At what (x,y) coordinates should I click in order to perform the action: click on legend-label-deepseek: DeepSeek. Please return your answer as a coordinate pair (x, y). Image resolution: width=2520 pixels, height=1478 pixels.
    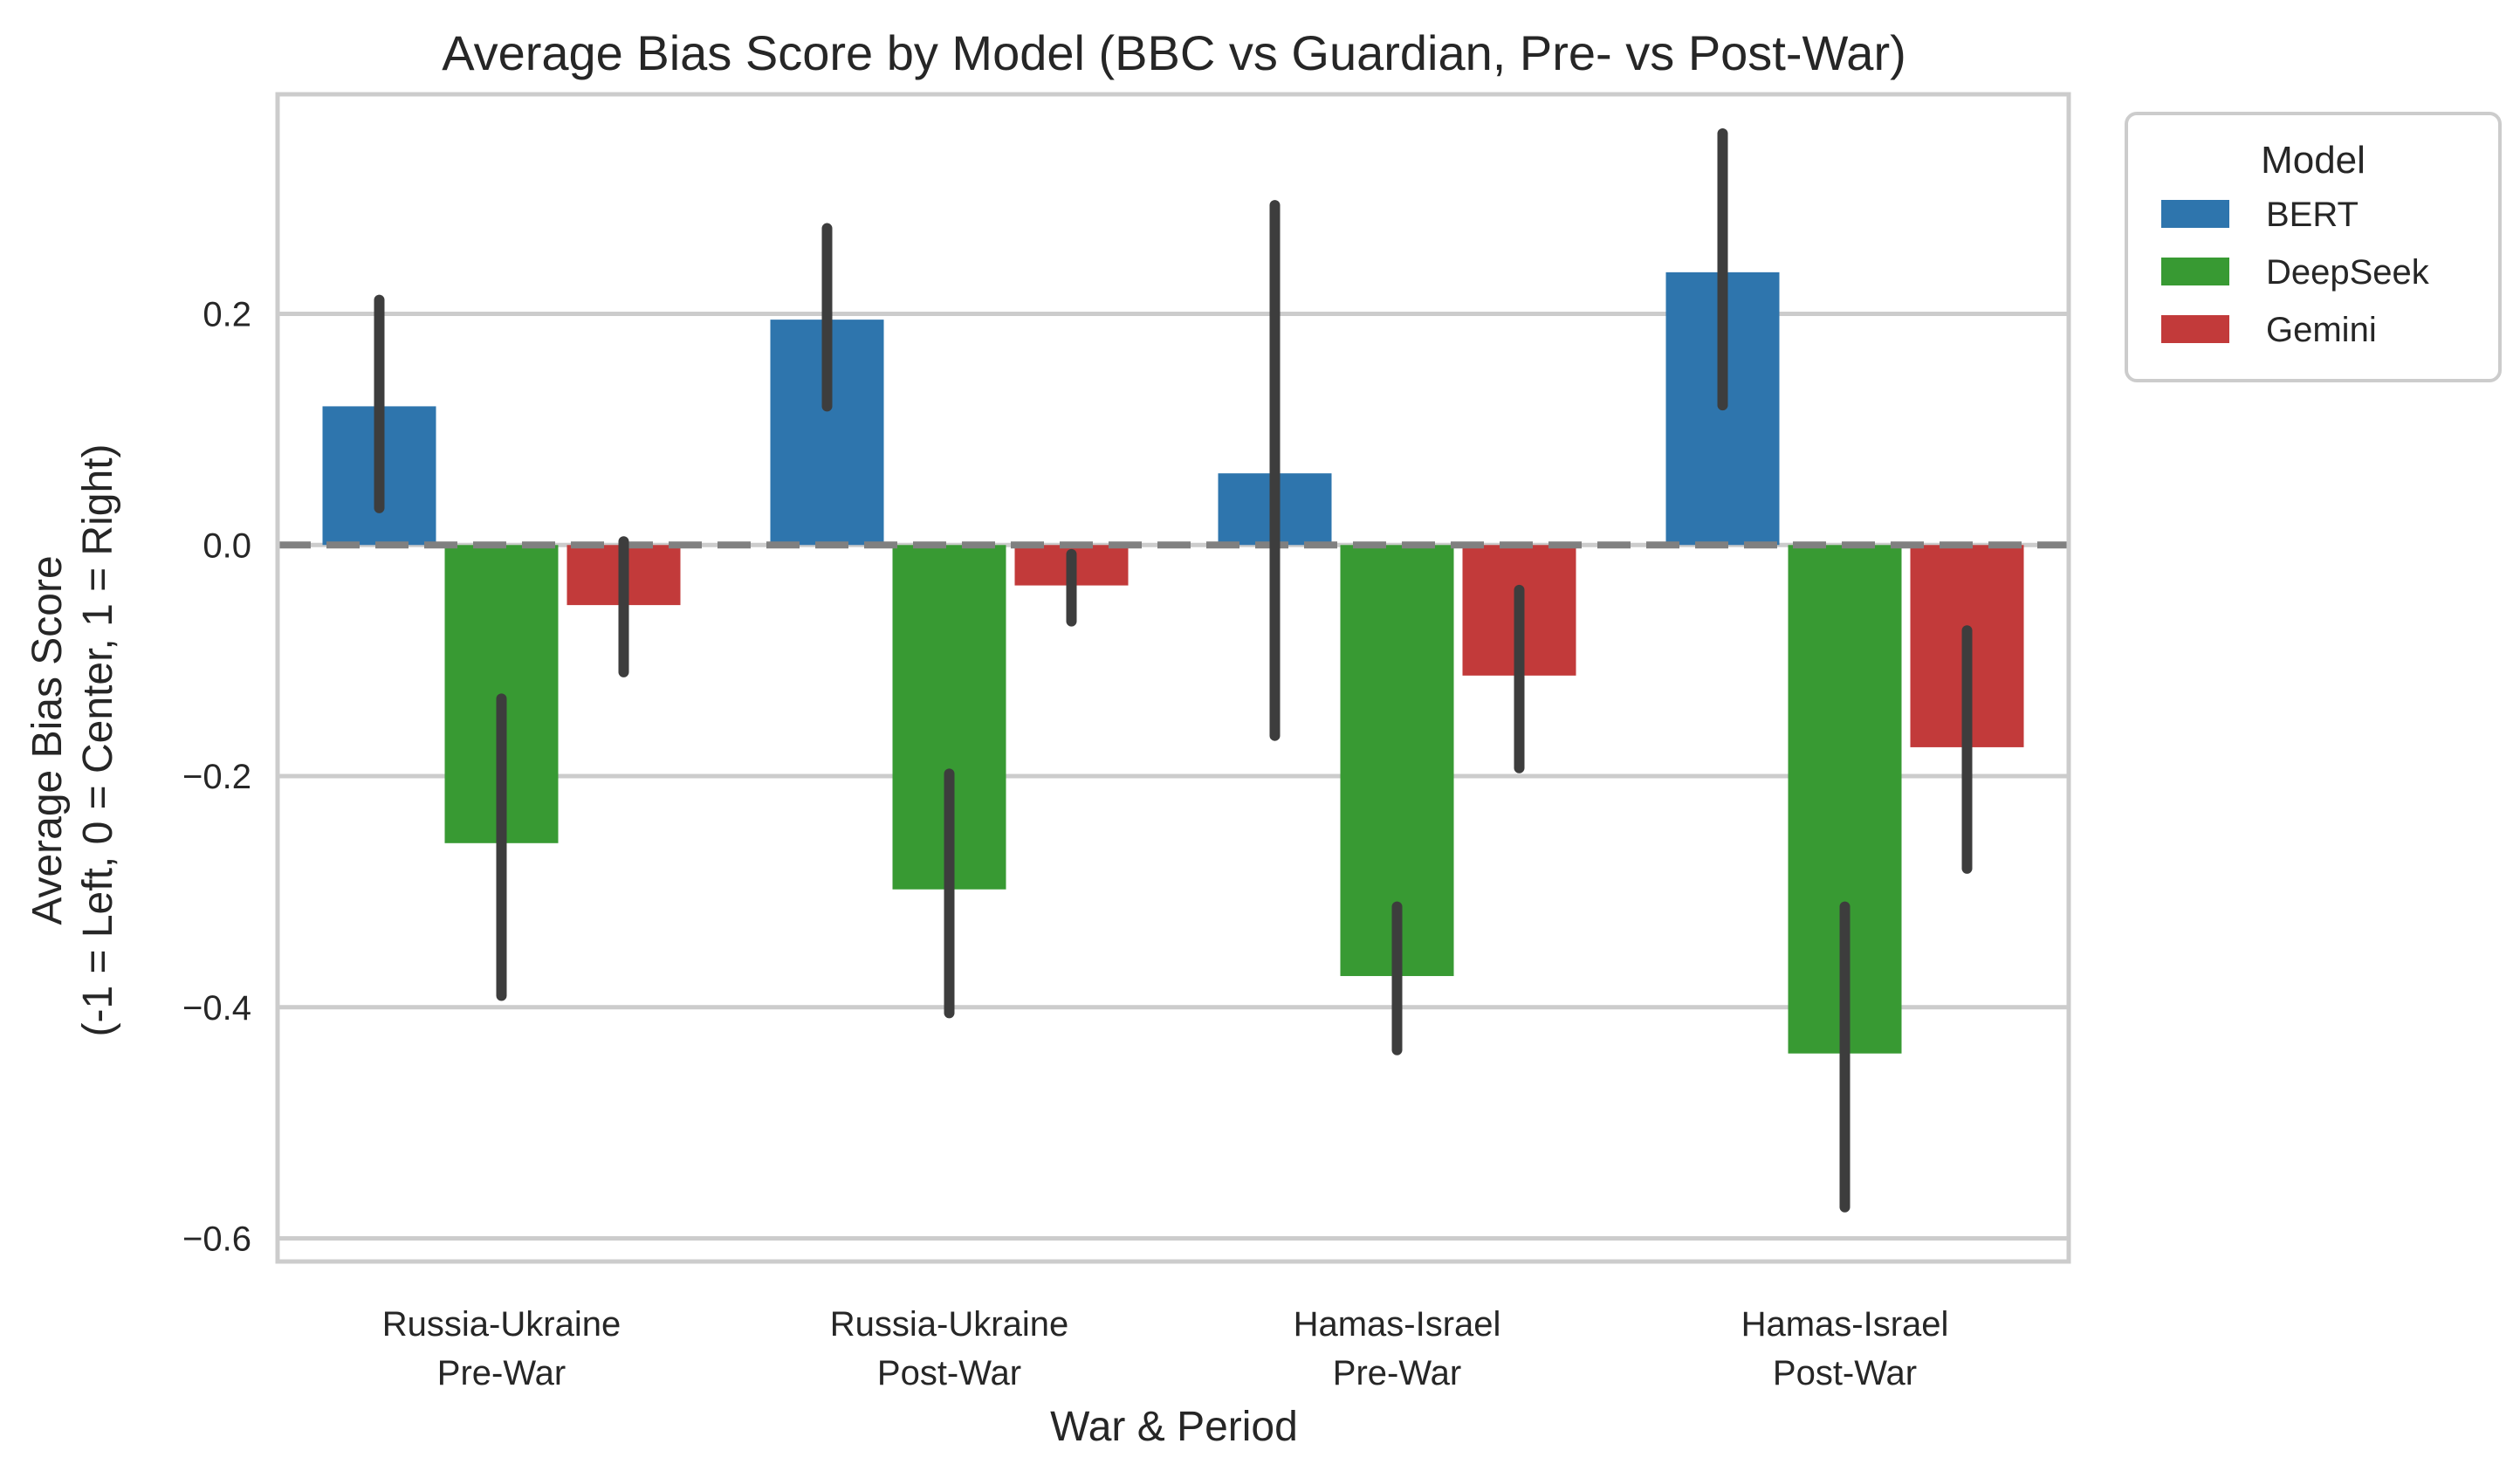
    Looking at the image, I should click on (2348, 272).